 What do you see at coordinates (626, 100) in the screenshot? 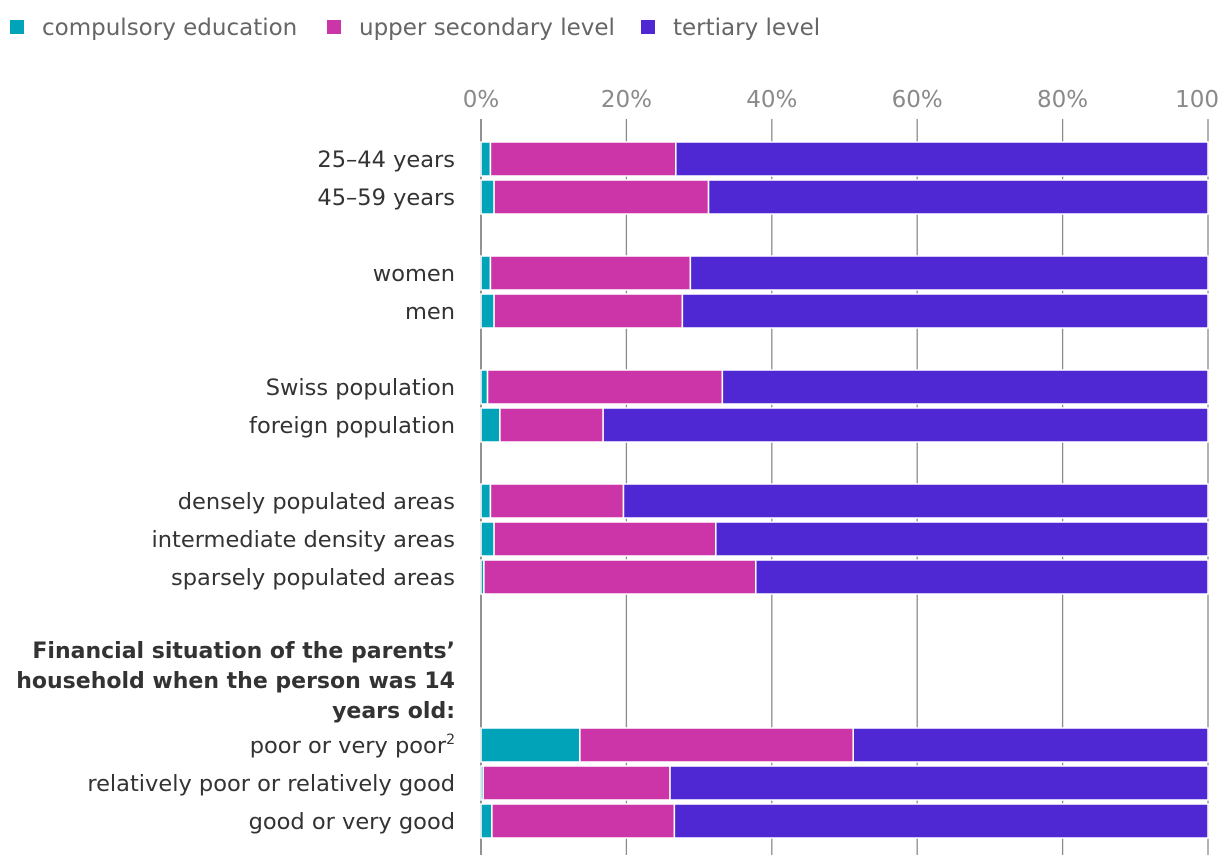
I see `x-tick-label: 20%` at bounding box center [626, 100].